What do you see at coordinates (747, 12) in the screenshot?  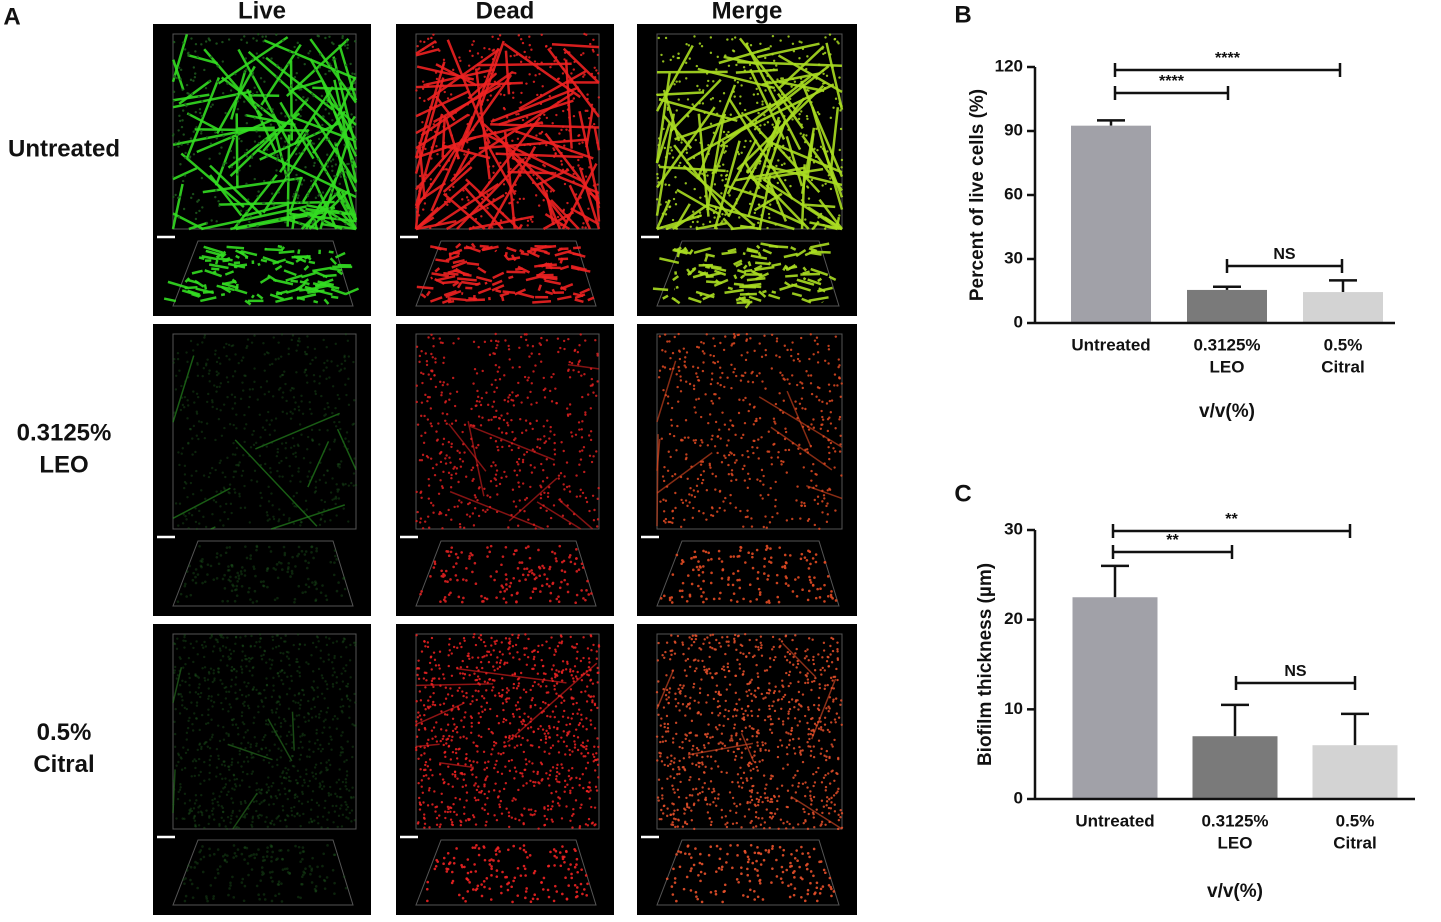 I see `column-label: Merge` at bounding box center [747, 12].